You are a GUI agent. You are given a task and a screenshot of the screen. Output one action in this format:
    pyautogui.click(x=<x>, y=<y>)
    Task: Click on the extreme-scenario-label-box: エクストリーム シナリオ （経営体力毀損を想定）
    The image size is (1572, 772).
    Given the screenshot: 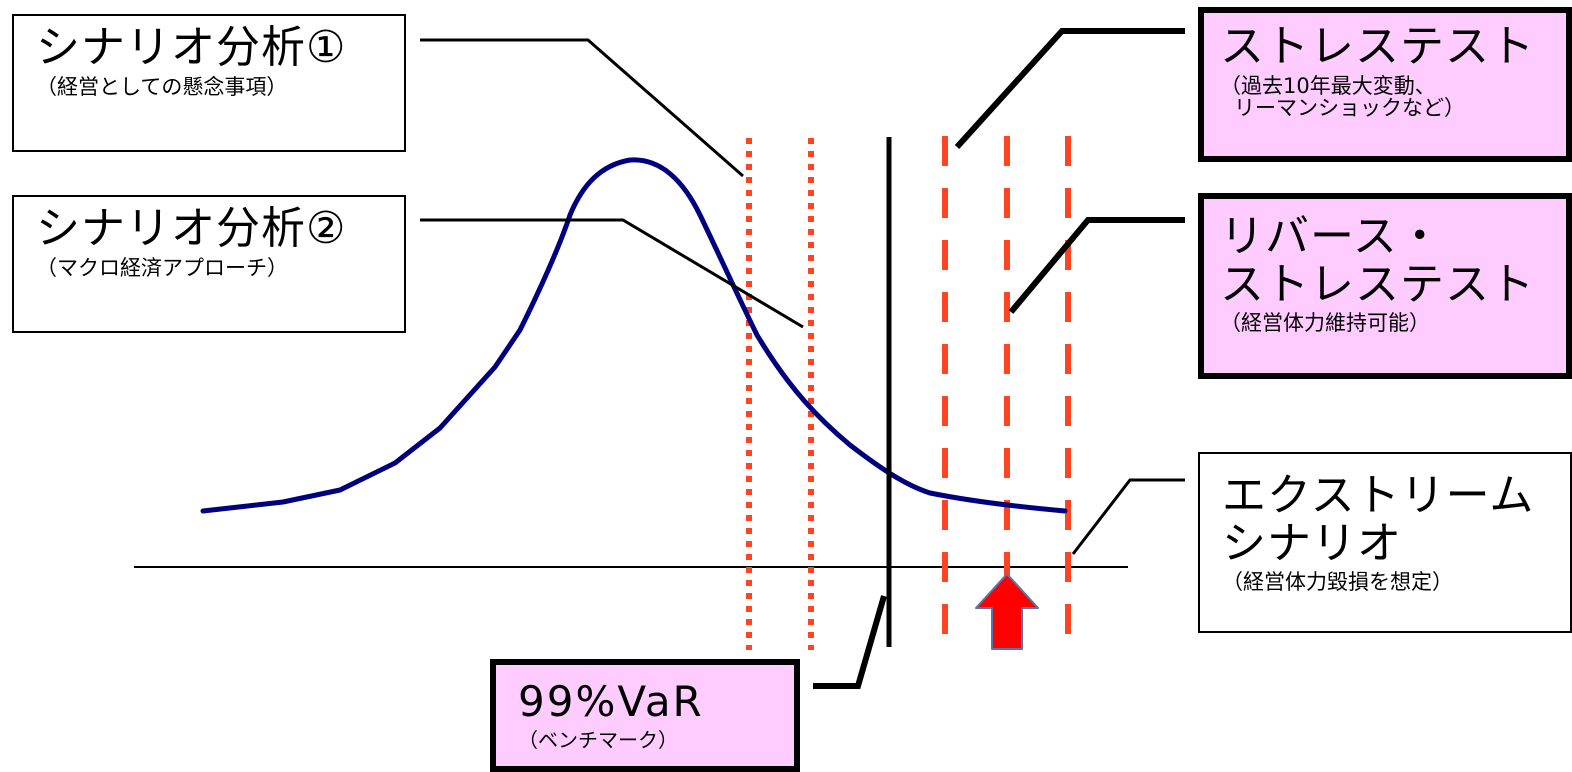 What is the action you would take?
    pyautogui.click(x=1385, y=542)
    